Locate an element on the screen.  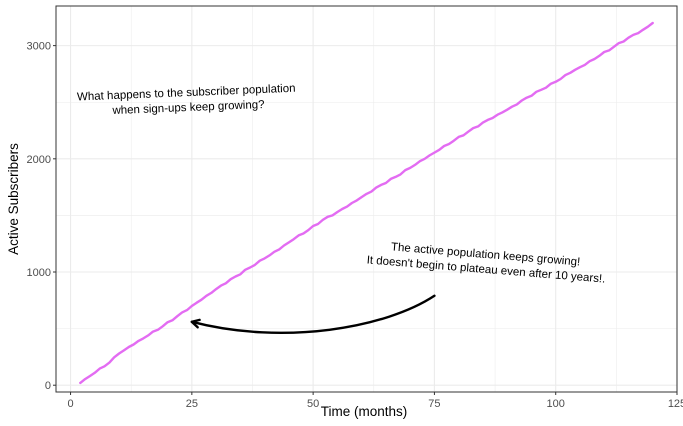
y-tick-label: 2000 is located at coordinates (39, 160).